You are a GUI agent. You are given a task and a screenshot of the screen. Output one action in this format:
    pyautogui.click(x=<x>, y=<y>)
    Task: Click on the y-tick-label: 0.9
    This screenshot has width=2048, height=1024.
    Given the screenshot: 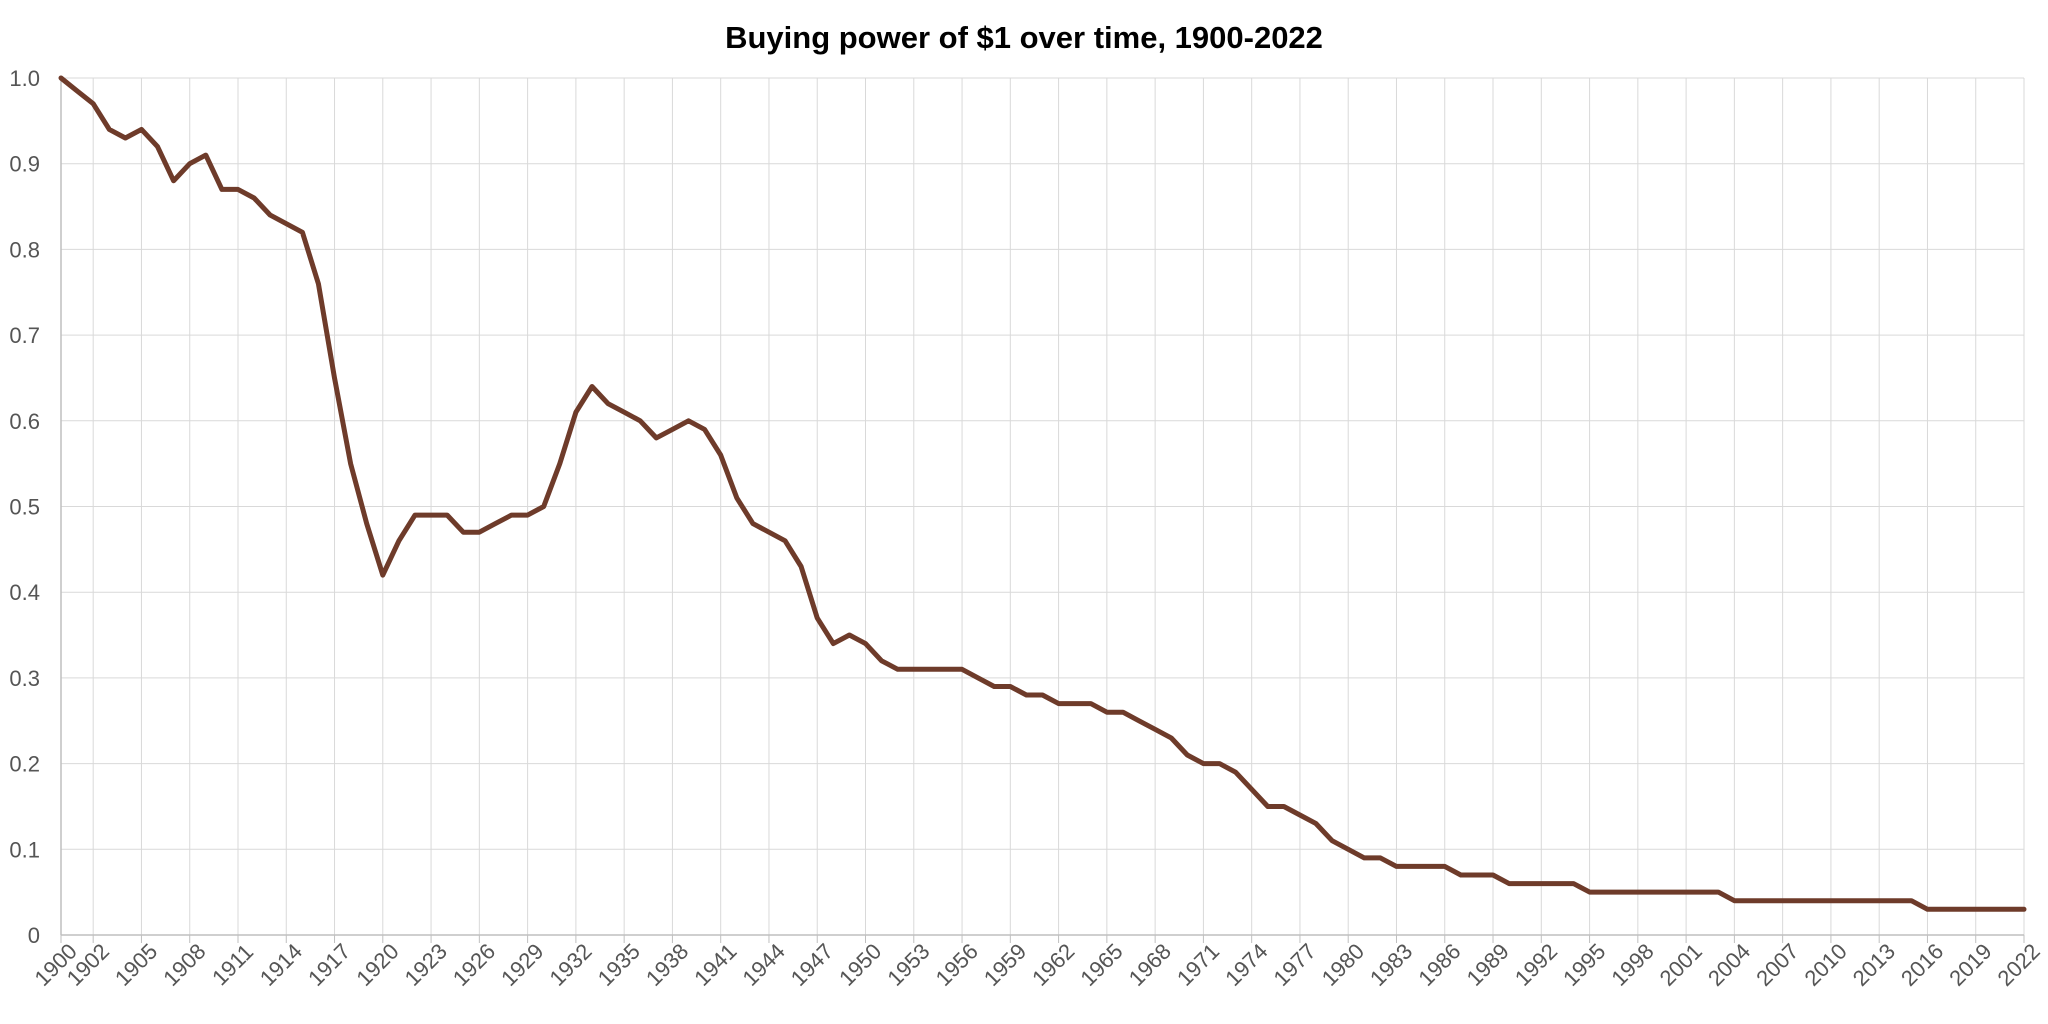 What is the action you would take?
    pyautogui.click(x=24, y=164)
    